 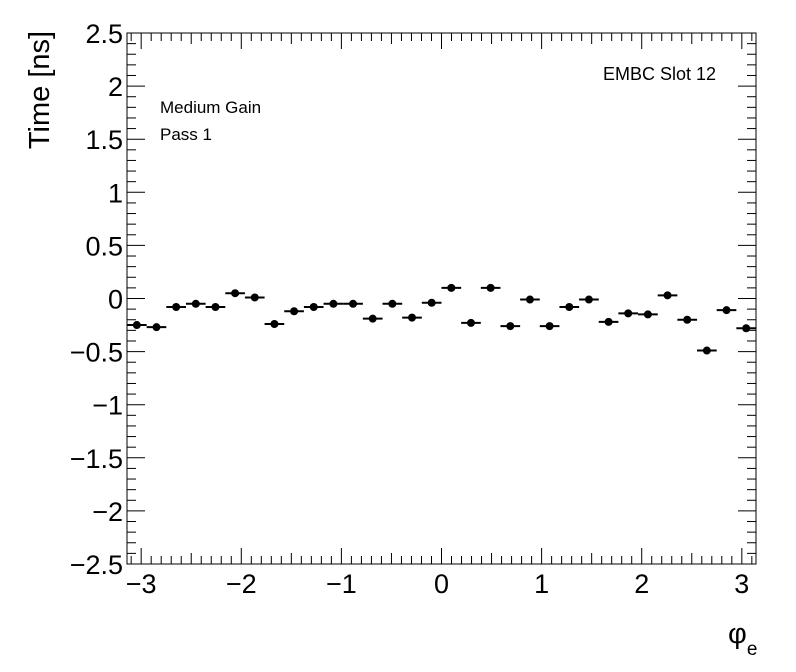 What do you see at coordinates (96, 299) in the screenshot?
I see `y-tick-labels: −2.5 −2 −1.5 −1 −0.5 0 0.5 1 1.5 2 2.5` at bounding box center [96, 299].